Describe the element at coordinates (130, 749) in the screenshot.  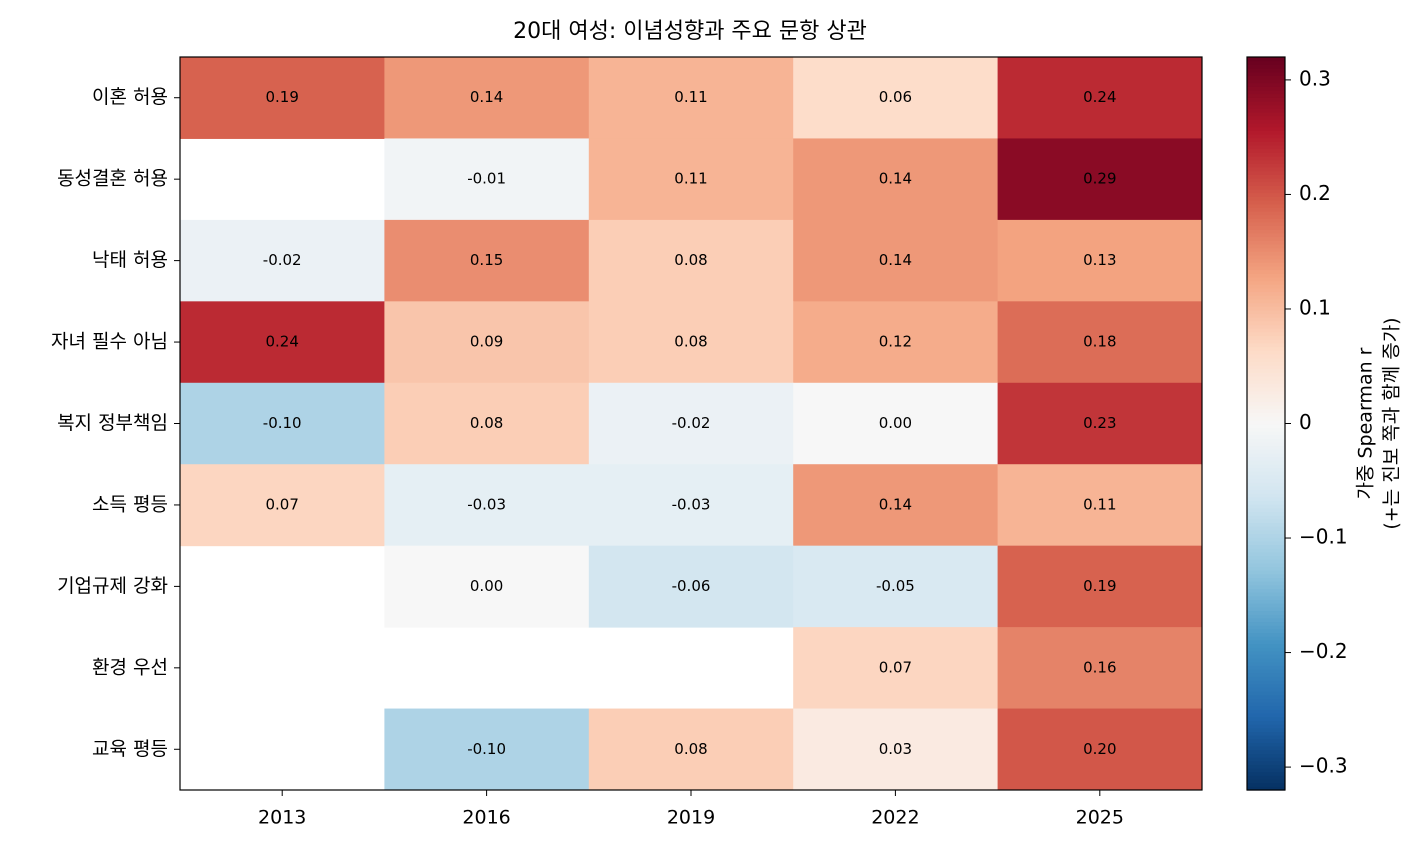
I see `y-tick-label: 교육 평등` at that location.